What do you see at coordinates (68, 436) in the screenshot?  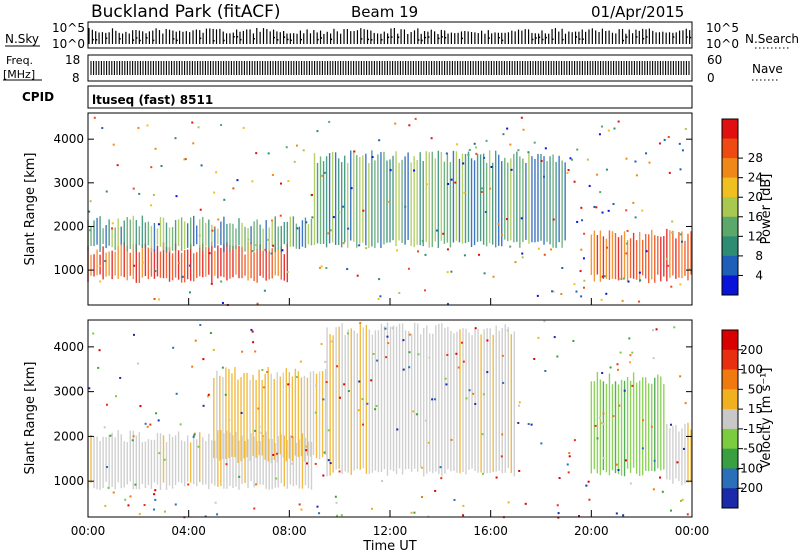 I see `y-tick-label: 2000` at bounding box center [68, 436].